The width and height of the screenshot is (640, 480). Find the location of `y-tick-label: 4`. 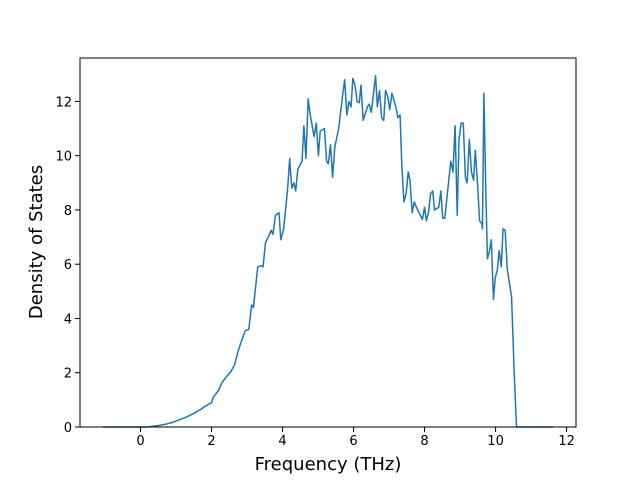

y-tick-label: 4 is located at coordinates (68, 319).